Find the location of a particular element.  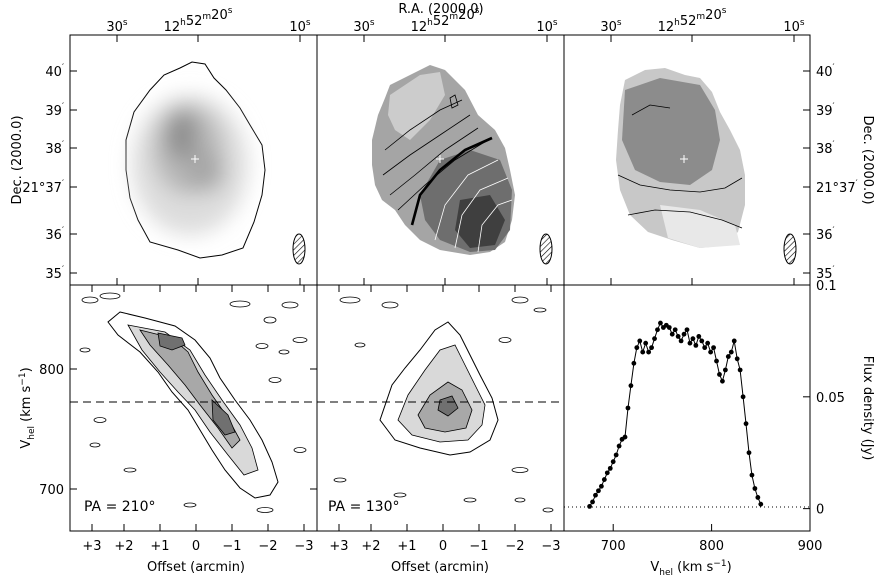

left-axis-title-bottom: Vhel (km s−1) is located at coordinates (27, 407).